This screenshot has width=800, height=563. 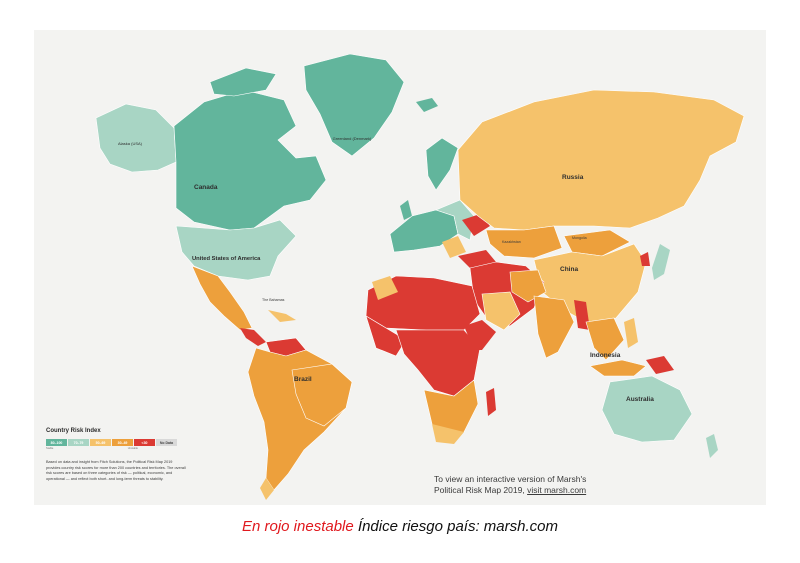 What do you see at coordinates (226, 259) in the screenshot?
I see `label-usa: United States of America` at bounding box center [226, 259].